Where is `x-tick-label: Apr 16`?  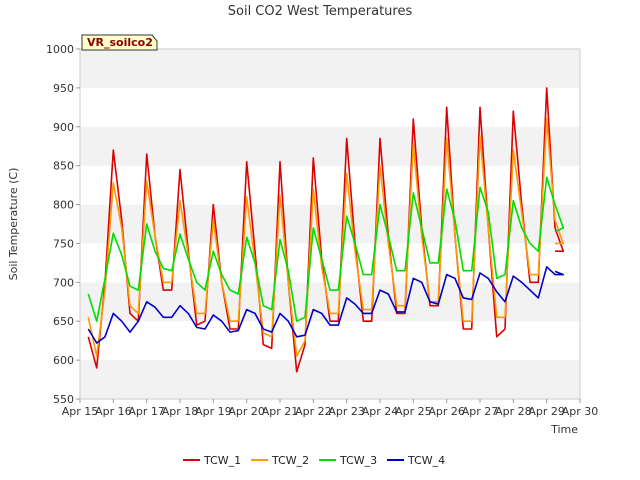 x-tick-label: Apr 16 is located at coordinates (113, 411).